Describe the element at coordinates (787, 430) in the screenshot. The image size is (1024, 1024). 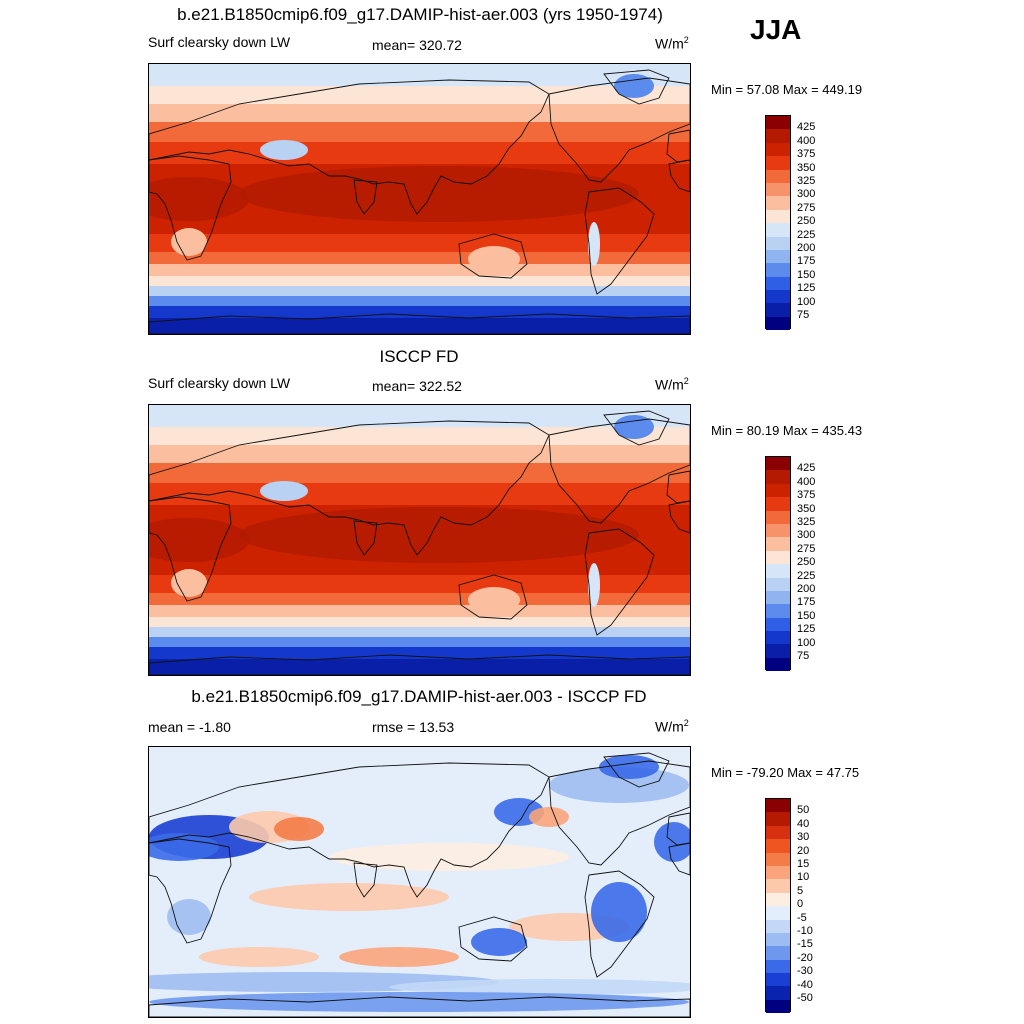
I see `panel2-minmax: Min = 80.19 Max = 435.43` at that location.